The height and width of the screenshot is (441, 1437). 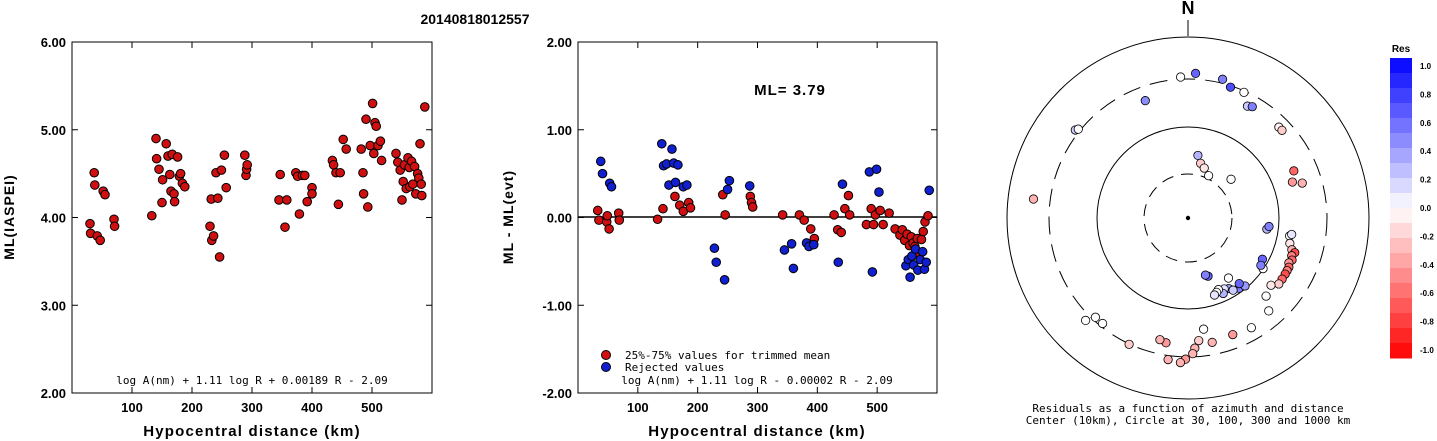 I want to click on colorbar-cells, so click(x=1401, y=208).